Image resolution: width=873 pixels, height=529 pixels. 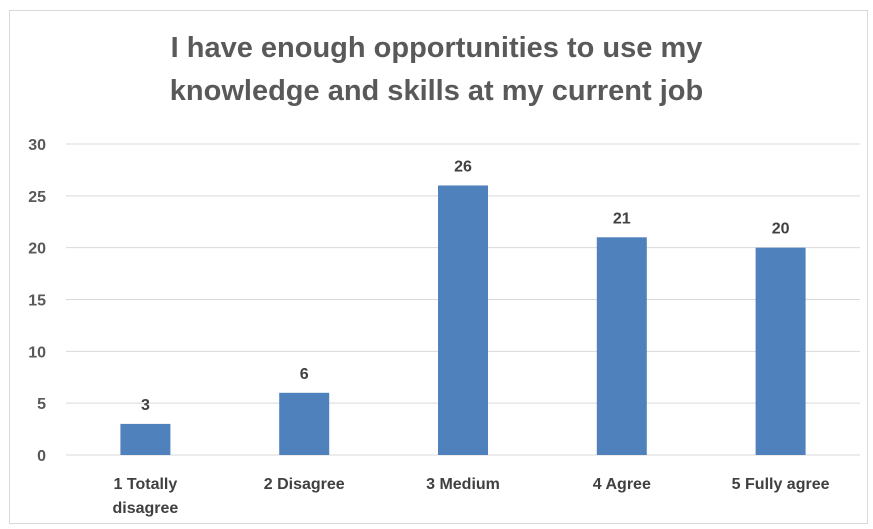 I want to click on x-tick-label: 2 Disagree, so click(x=304, y=484).